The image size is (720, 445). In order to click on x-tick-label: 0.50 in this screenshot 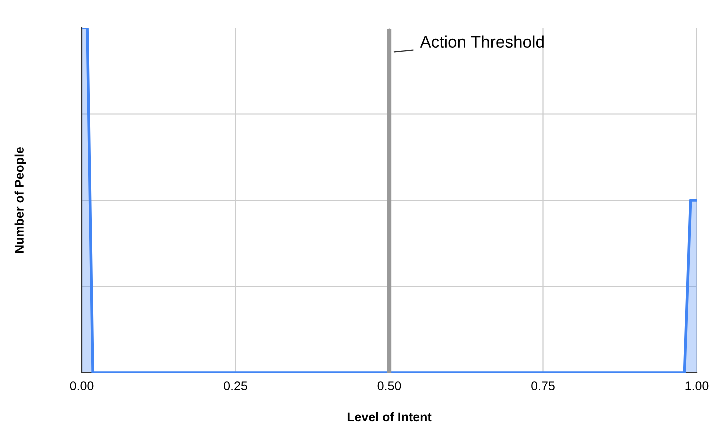, I will do `click(390, 386)`.